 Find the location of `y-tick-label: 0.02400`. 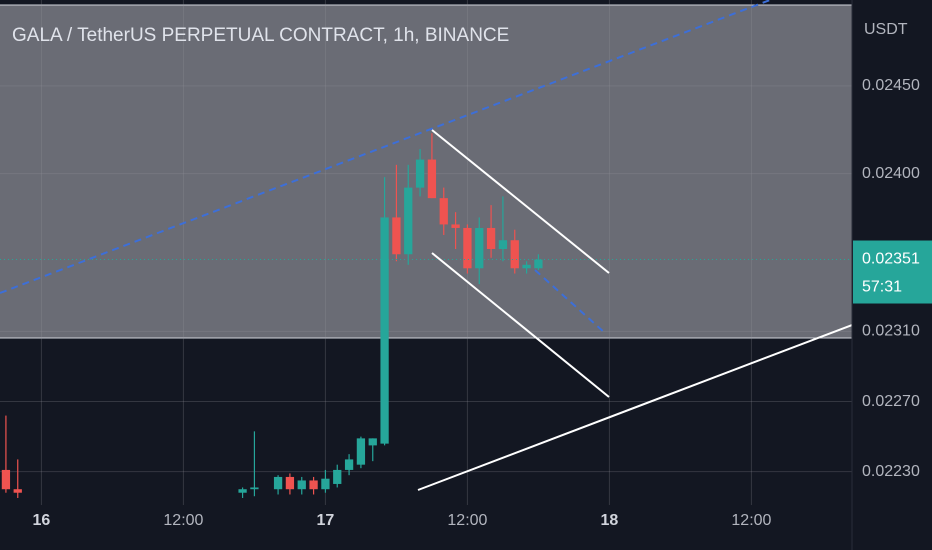

y-tick-label: 0.02400 is located at coordinates (891, 173).